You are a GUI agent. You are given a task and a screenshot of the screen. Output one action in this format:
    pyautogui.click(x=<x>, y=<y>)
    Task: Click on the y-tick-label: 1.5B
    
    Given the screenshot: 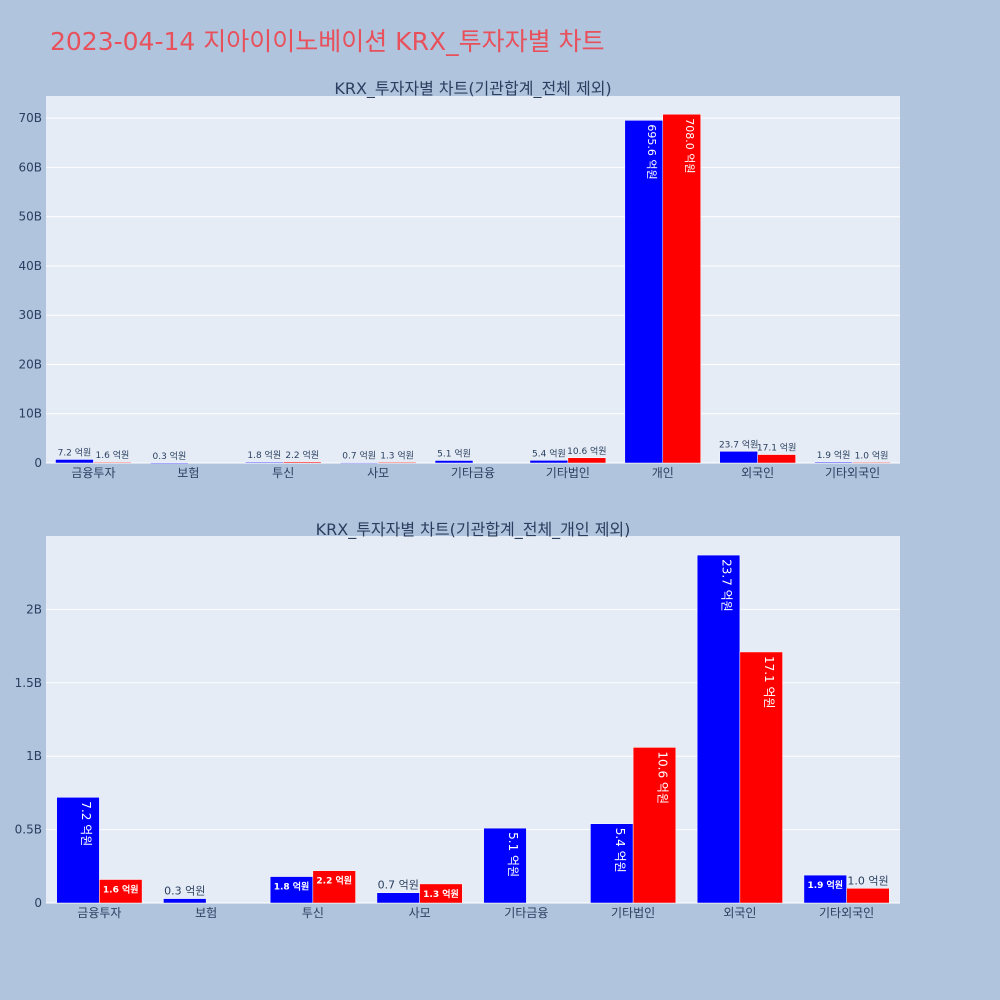 What is the action you would take?
    pyautogui.click(x=28, y=683)
    